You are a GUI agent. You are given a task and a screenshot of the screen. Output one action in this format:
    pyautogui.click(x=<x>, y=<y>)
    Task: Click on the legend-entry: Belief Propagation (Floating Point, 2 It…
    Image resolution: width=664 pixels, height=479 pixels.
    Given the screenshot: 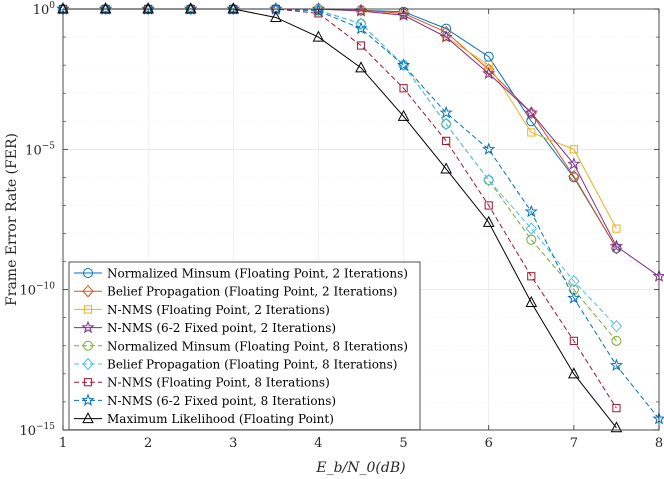 What is the action you would take?
    pyautogui.click(x=235, y=292)
    